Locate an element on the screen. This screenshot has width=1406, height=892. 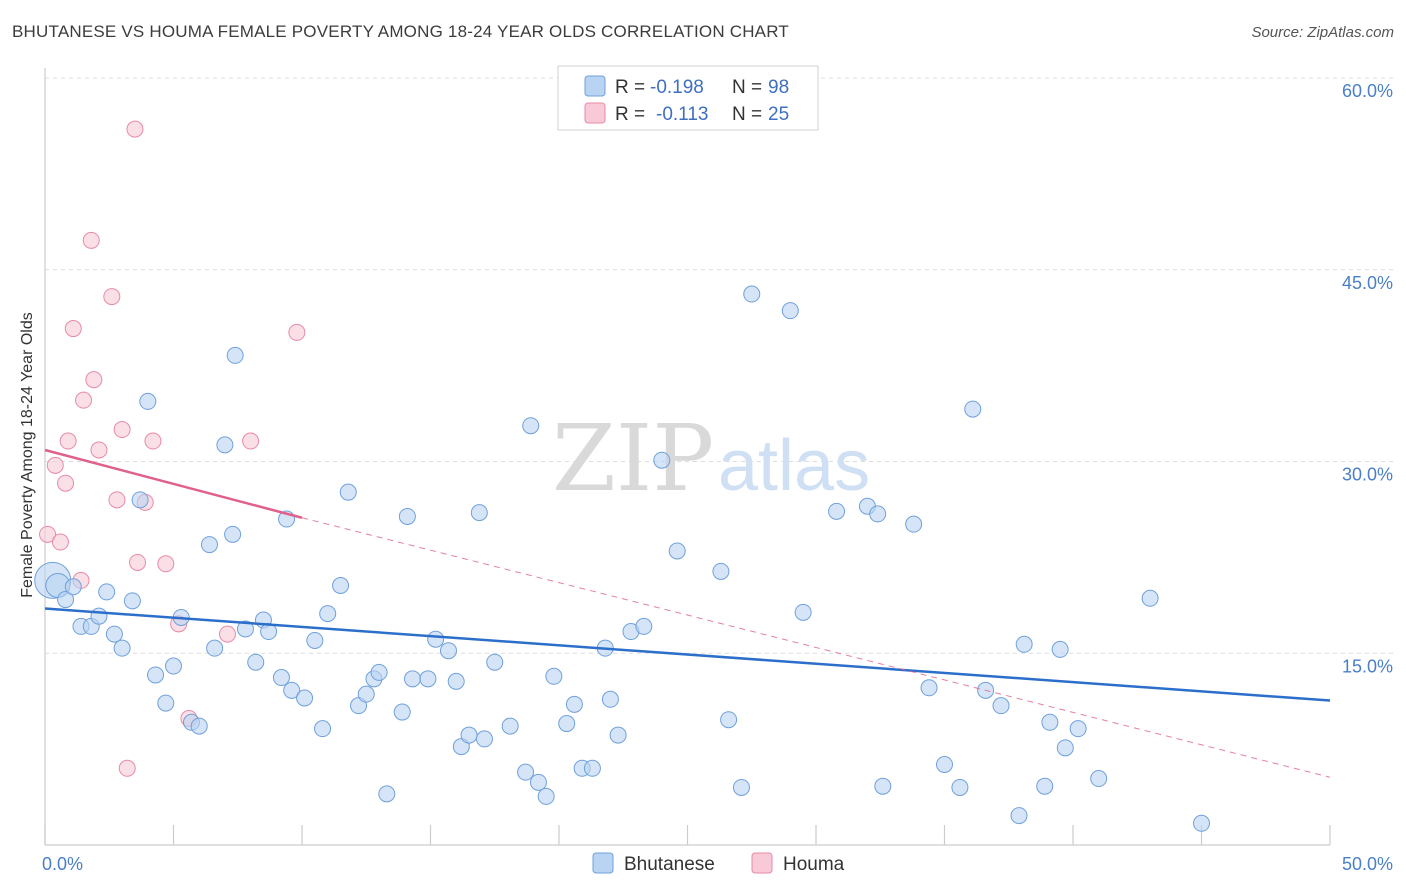
y-tick-label: 15.0% is located at coordinates (1367, 666).